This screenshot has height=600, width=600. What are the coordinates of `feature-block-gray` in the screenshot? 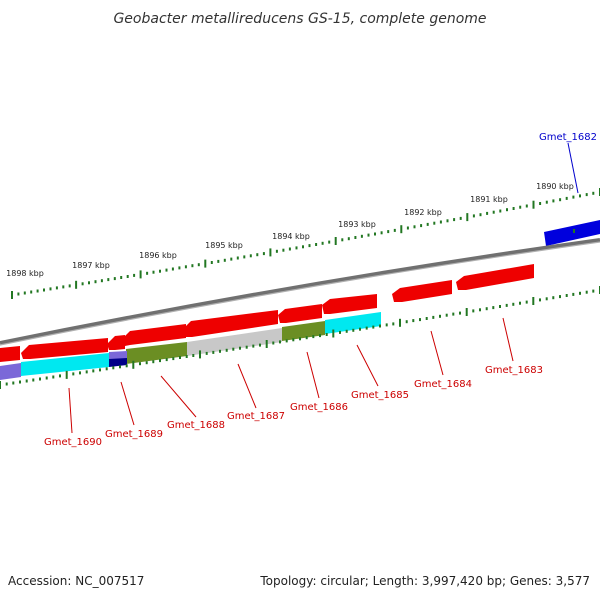 It's located at (234, 342).